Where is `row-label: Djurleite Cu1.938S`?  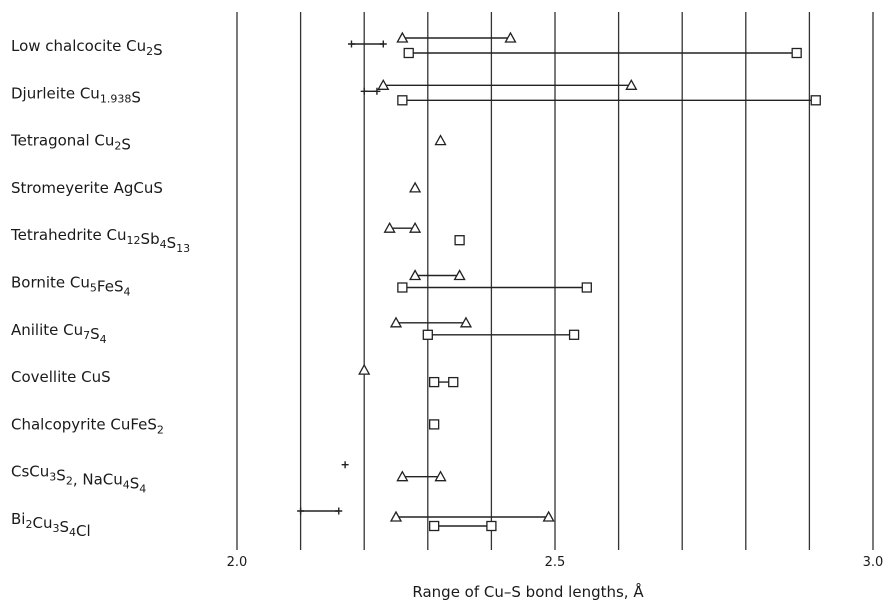
row-label: Djurleite Cu1.938S is located at coordinates (76, 95).